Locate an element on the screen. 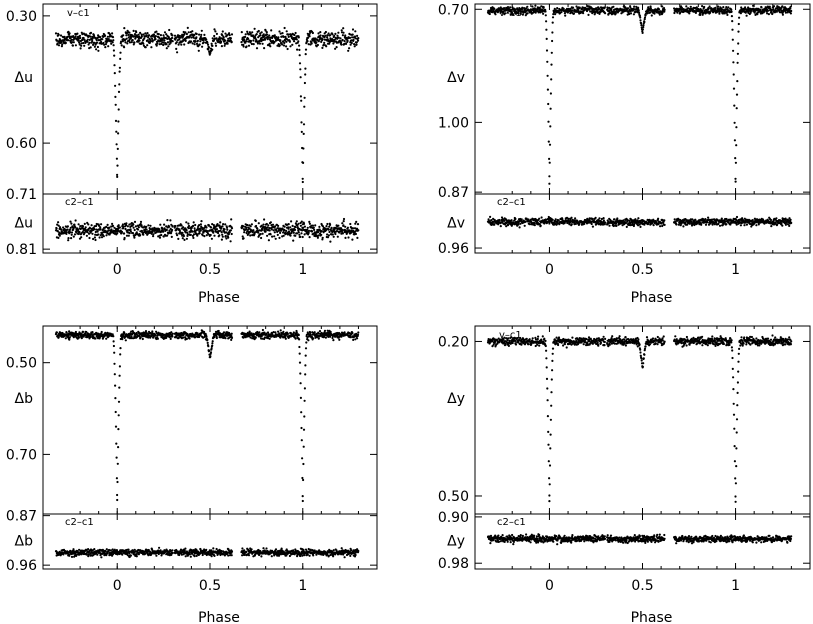 This screenshot has width=813, height=624. panel-annotation: v–c1 is located at coordinates (78, 13).